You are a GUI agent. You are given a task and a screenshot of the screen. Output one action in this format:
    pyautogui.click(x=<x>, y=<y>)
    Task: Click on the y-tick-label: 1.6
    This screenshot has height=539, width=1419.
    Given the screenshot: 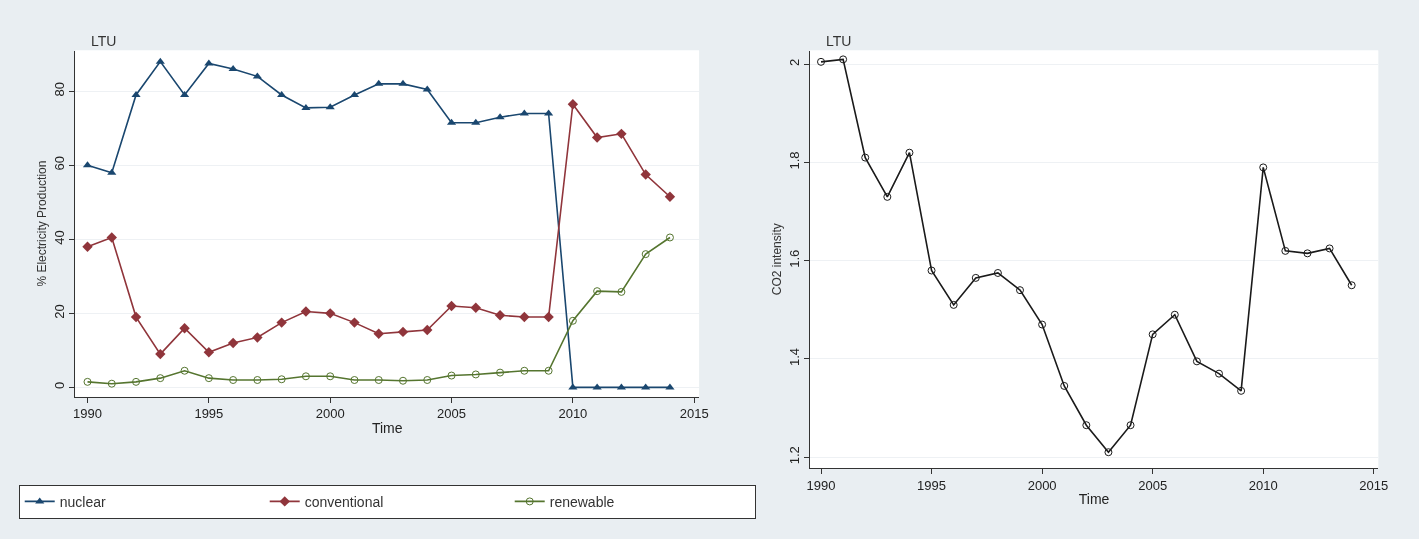 What is the action you would take?
    pyautogui.click(x=794, y=258)
    